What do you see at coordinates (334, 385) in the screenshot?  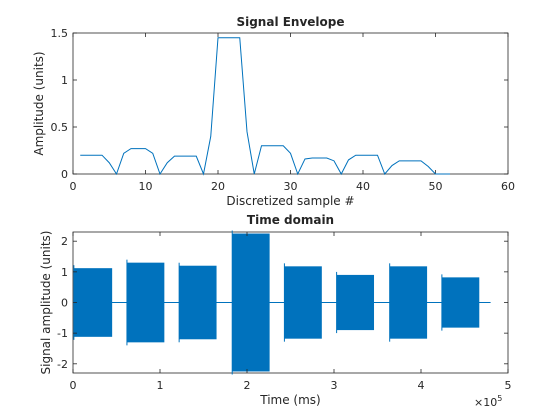 I see `x-tick-label: 3` at bounding box center [334, 385].